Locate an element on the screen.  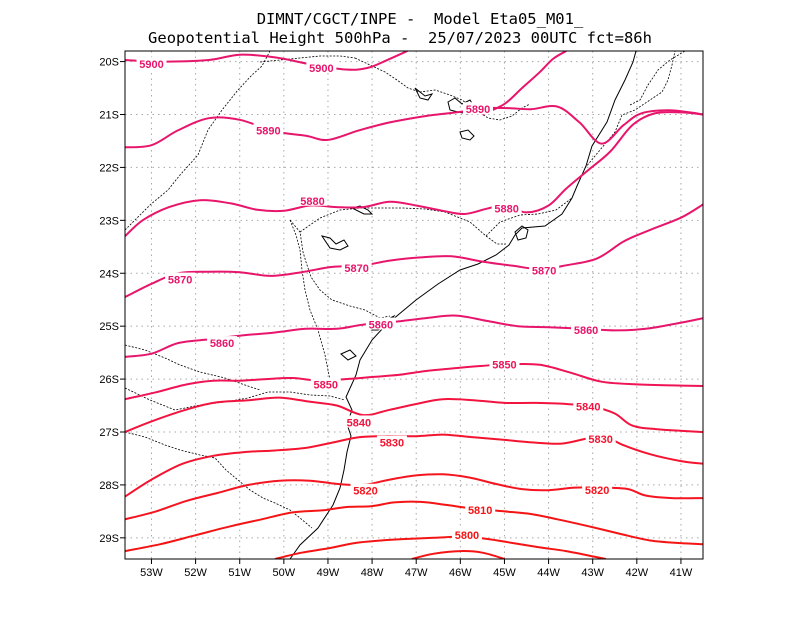
y-tick-label: 29S is located at coordinates (109, 539).